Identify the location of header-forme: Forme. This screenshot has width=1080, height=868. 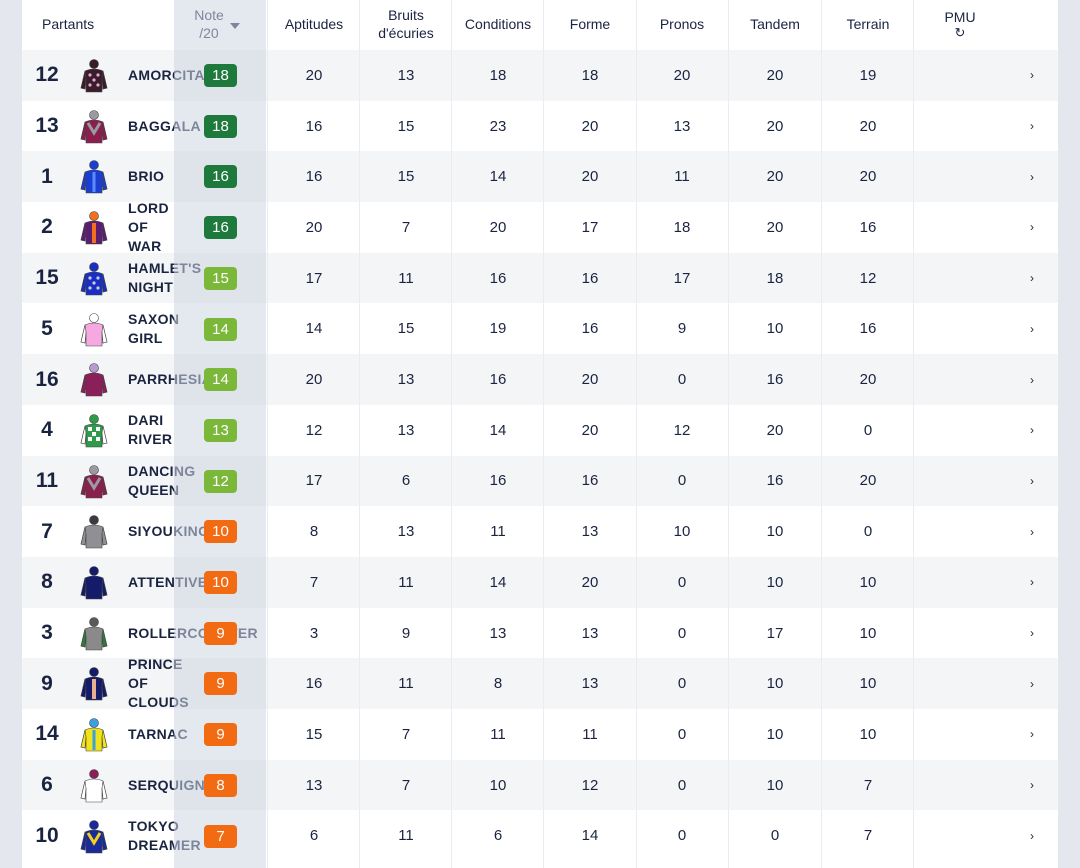
(590, 24).